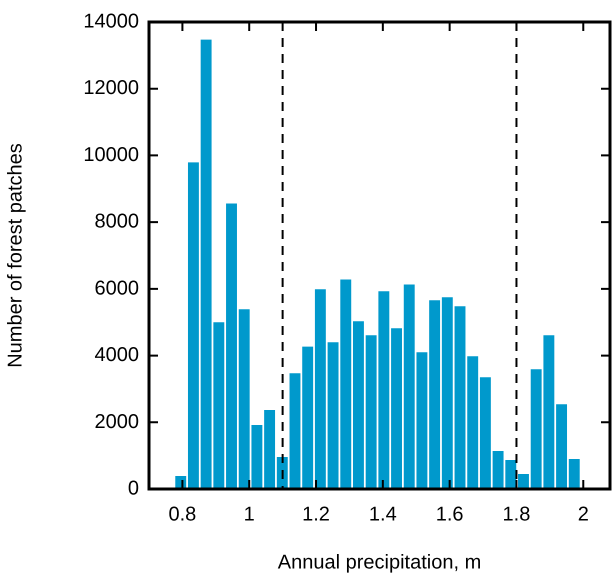  Describe the element at coordinates (133, 489) in the screenshot. I see `y-tick-label: 0` at that location.